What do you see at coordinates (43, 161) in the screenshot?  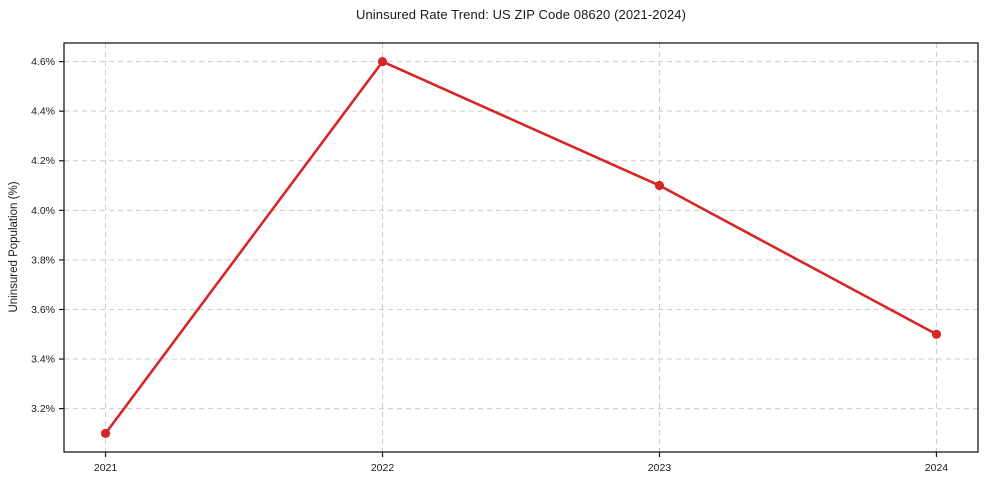 I see `y-tick-label: 4.2%` at bounding box center [43, 161].